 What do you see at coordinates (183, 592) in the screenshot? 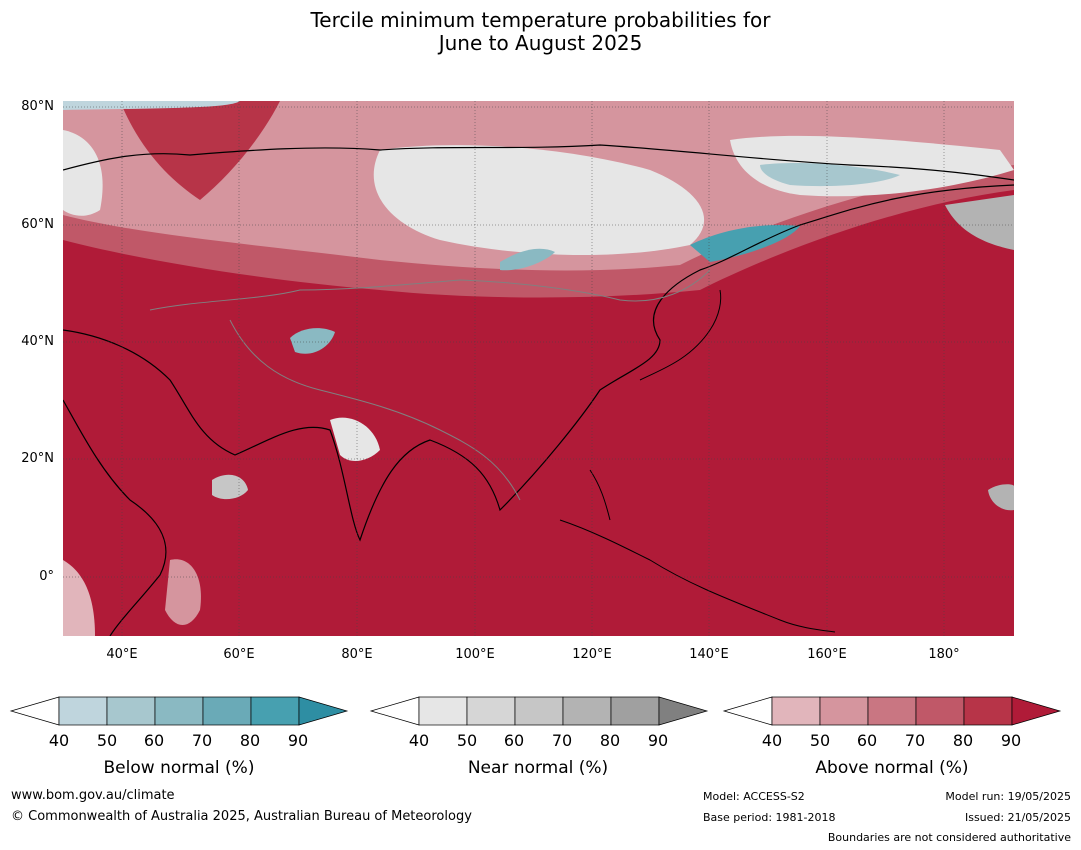
I see `east-africa-region` at bounding box center [183, 592].